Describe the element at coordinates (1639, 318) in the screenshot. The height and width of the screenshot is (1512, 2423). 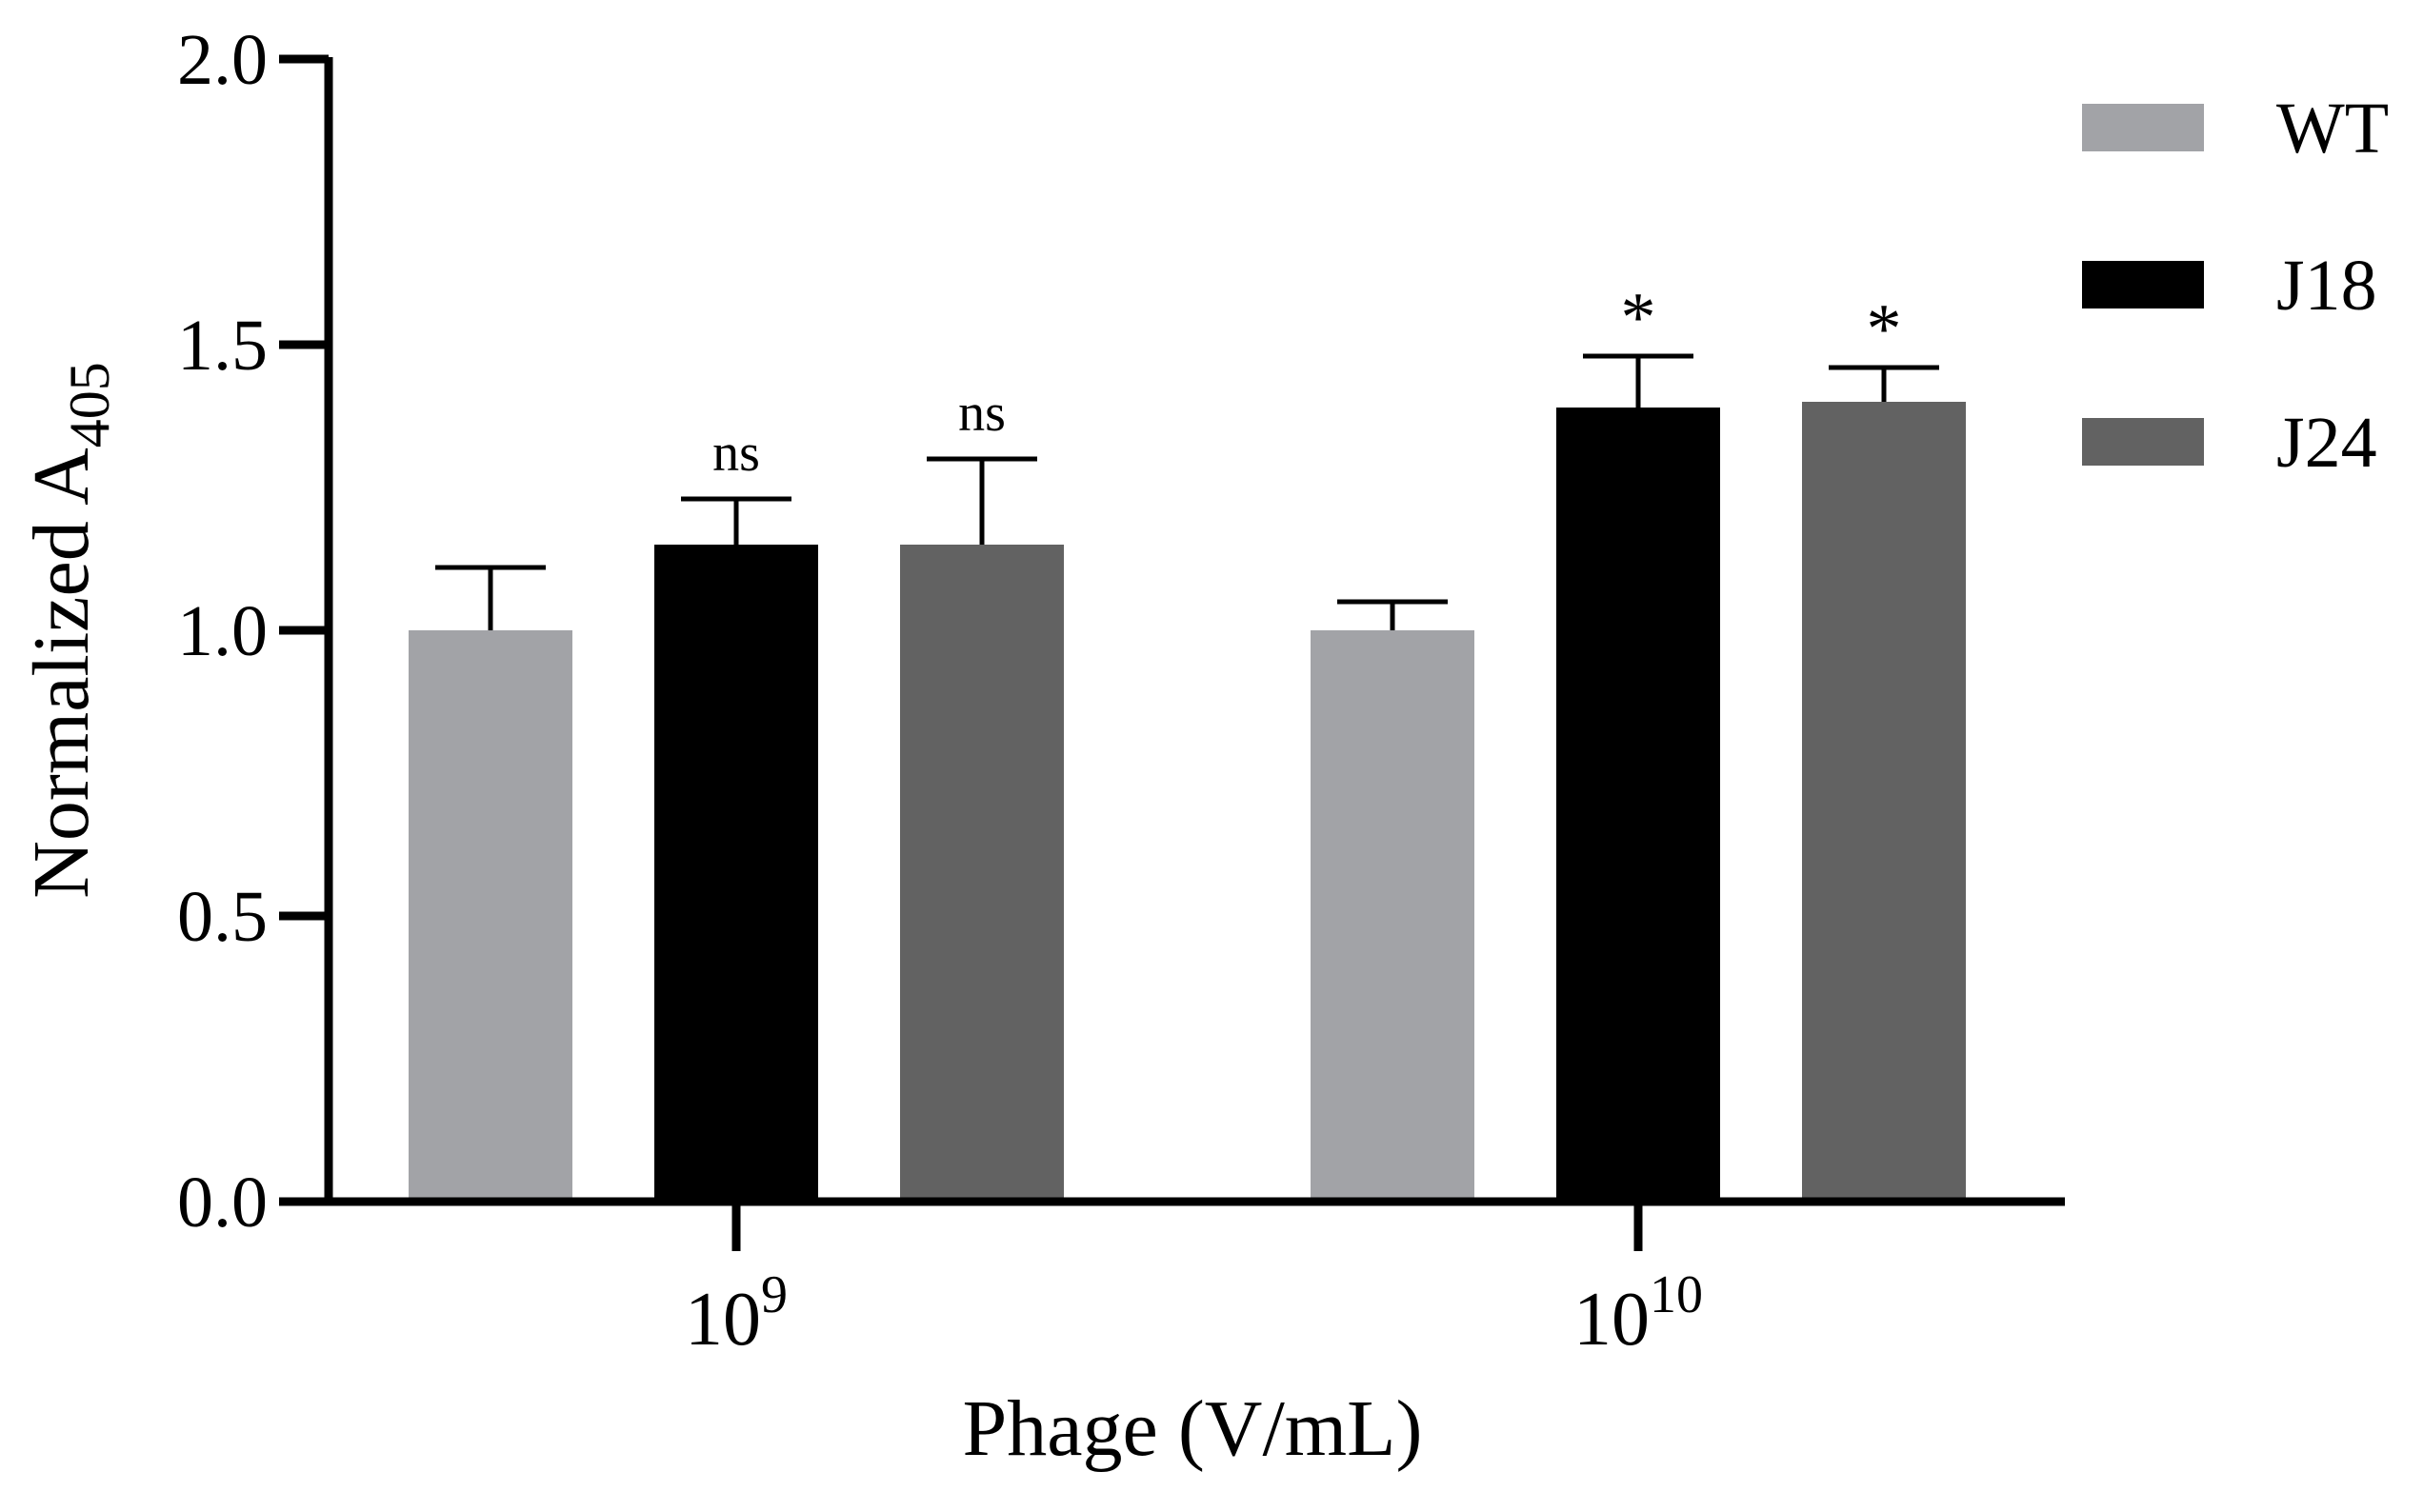
I see `significance-label-j18-1: *` at that location.